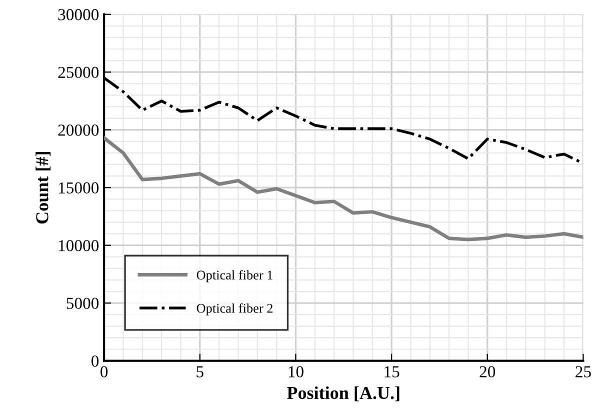 The image size is (605, 410). I want to click on x-tick-label: 5, so click(200, 372).